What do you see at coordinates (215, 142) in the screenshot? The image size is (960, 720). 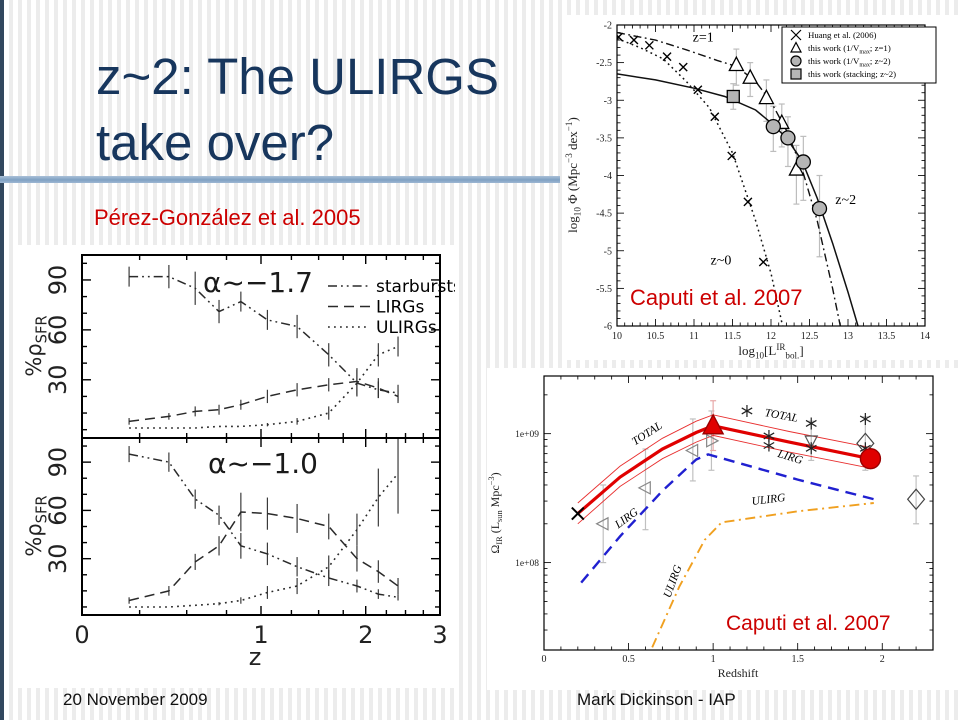 I see `title-line-2: take over?` at bounding box center [215, 142].